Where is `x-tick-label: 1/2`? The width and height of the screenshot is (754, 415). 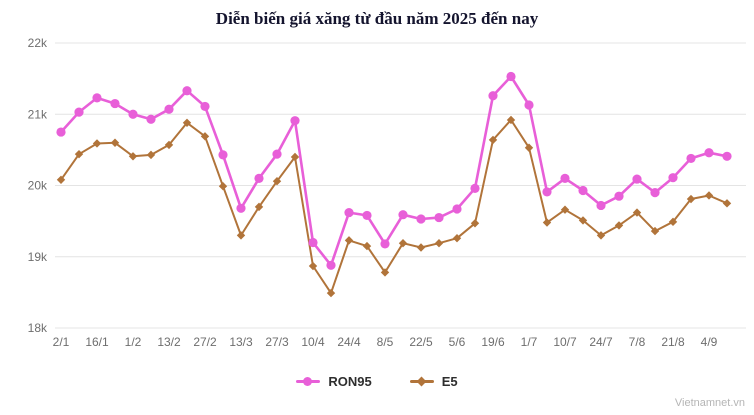
x-tick-label: 1/2 is located at coordinates (133, 342).